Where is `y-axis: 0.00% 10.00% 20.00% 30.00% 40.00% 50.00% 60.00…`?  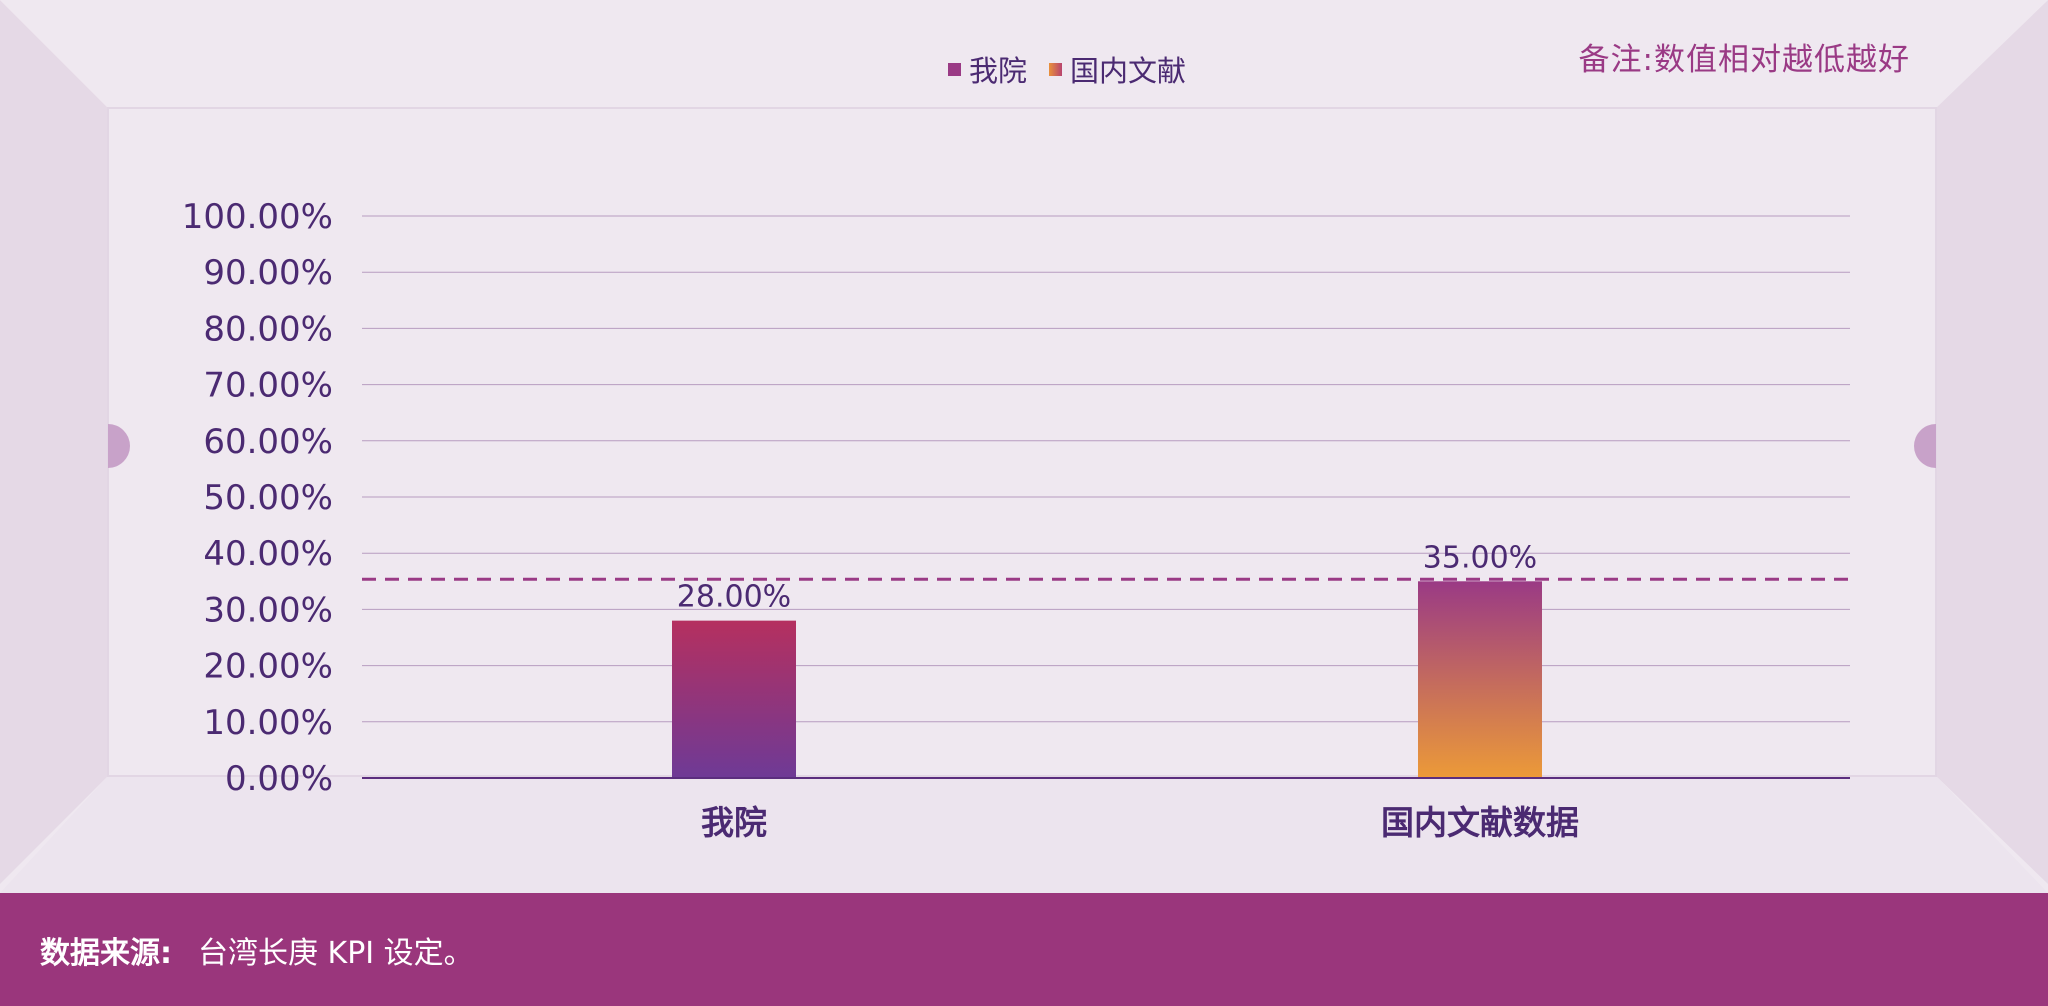 y-axis: 0.00% 10.00% 20.00% 30.00% 40.00% 50.00% 60.00… is located at coordinates (257, 498).